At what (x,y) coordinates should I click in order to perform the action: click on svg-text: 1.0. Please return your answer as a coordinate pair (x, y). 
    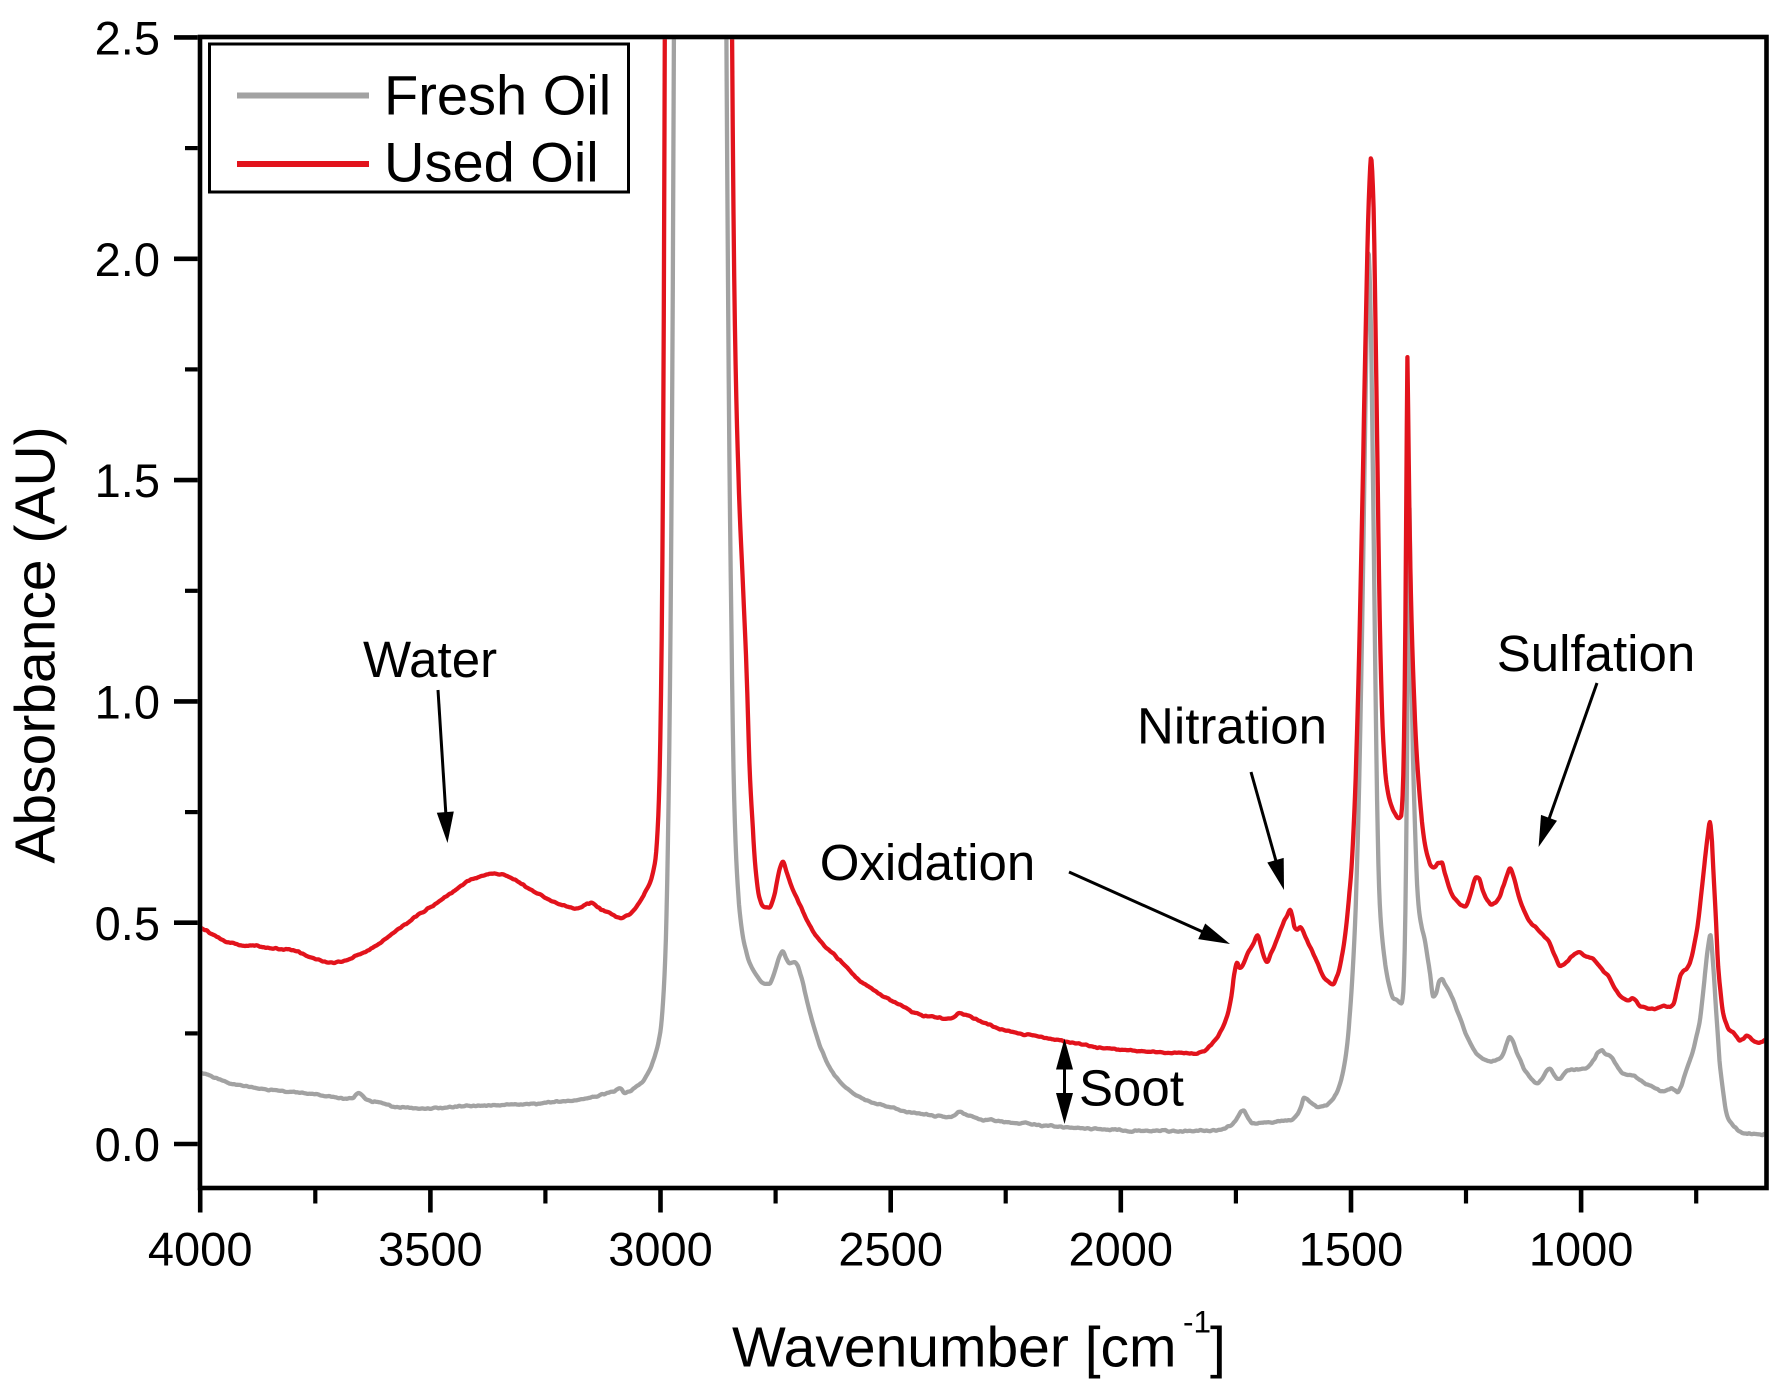
    Looking at the image, I should click on (127, 702).